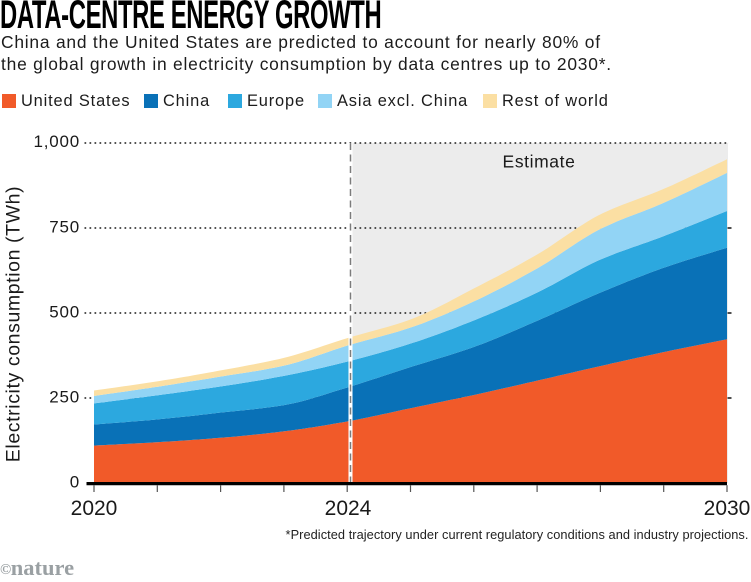  Describe the element at coordinates (64, 312) in the screenshot. I see `svg-text: 500` at that location.